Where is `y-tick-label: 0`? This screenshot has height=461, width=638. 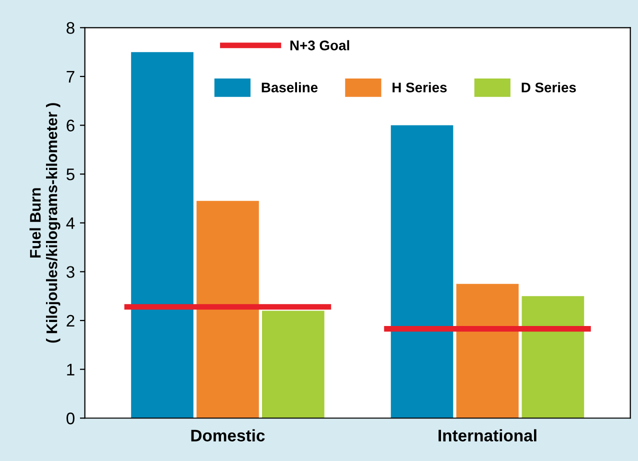 y-tick-label: 0 is located at coordinates (70, 418).